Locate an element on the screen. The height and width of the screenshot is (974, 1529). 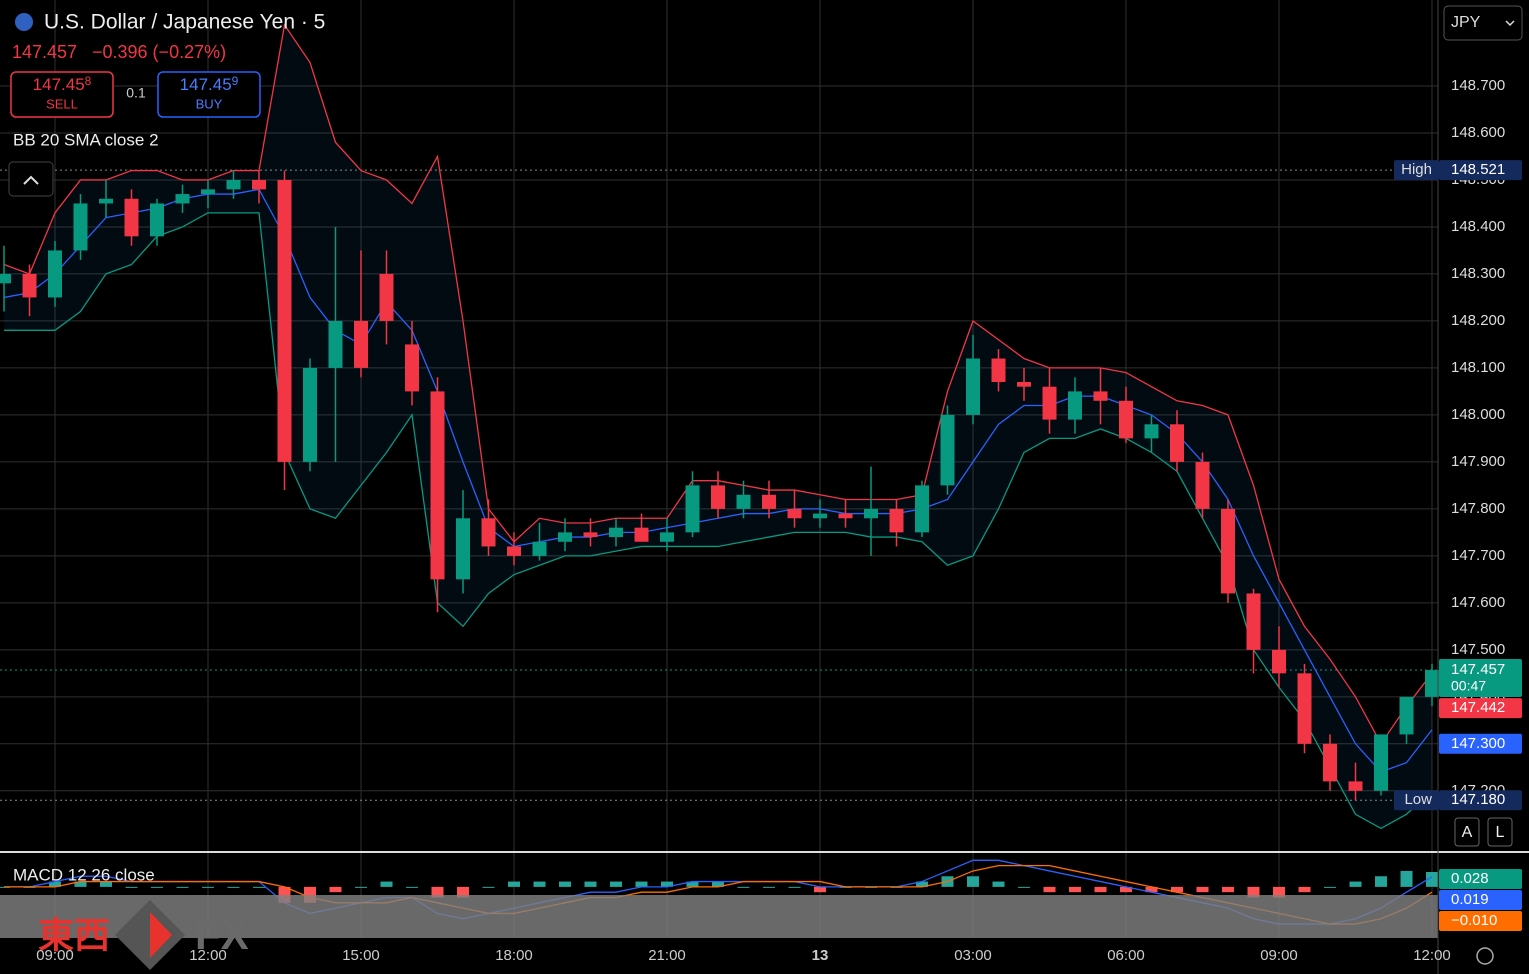
log-scale-button is located at coordinates (1500, 832).